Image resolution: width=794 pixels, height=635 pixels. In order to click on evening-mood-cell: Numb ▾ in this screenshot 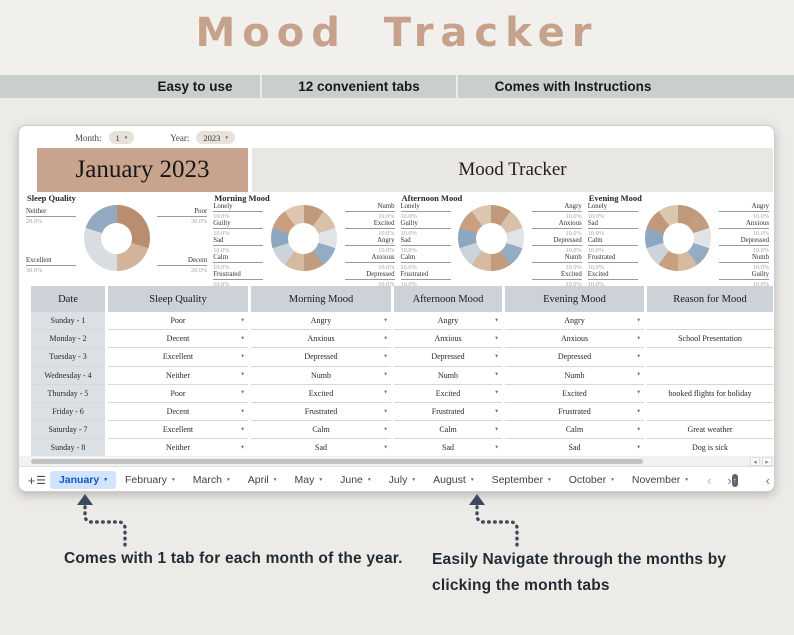, I will do `click(574, 375)`.